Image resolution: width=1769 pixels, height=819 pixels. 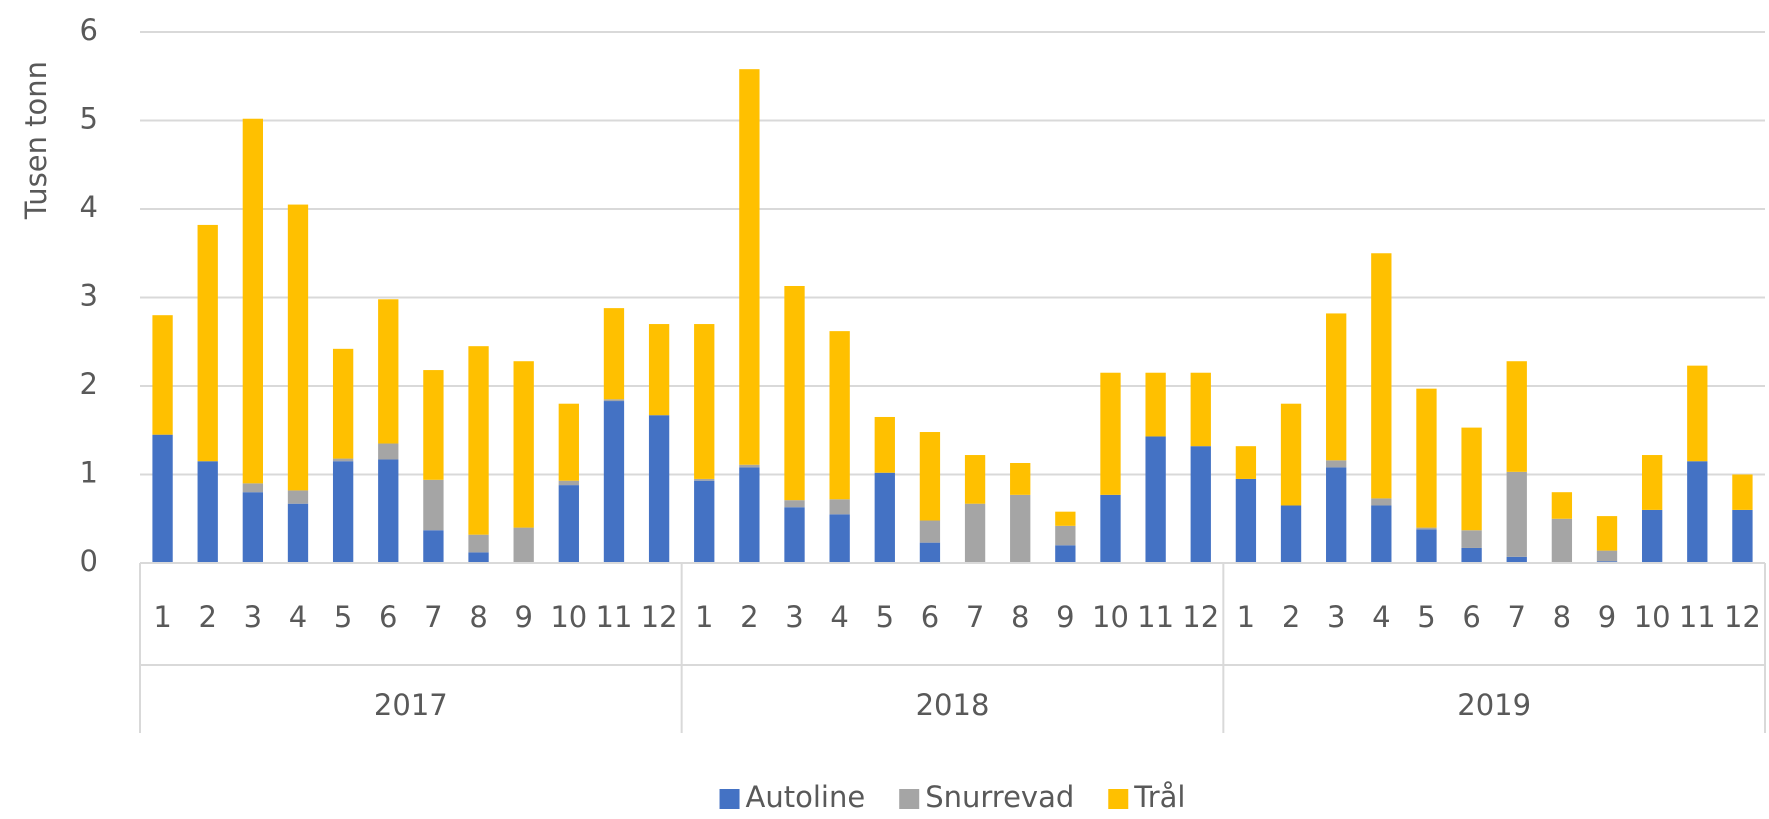 What do you see at coordinates (806, 797) in the screenshot?
I see `legend-label: Autoline` at bounding box center [806, 797].